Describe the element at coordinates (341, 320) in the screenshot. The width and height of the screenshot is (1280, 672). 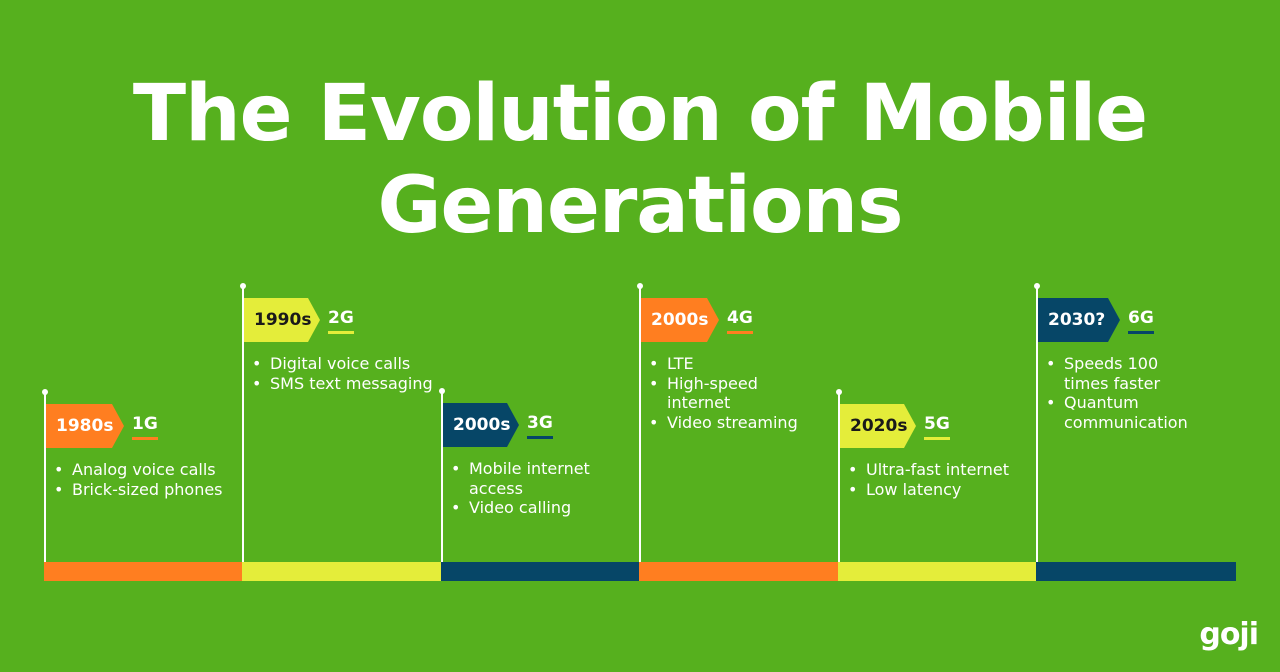
I see `generation-label: 2G` at that location.